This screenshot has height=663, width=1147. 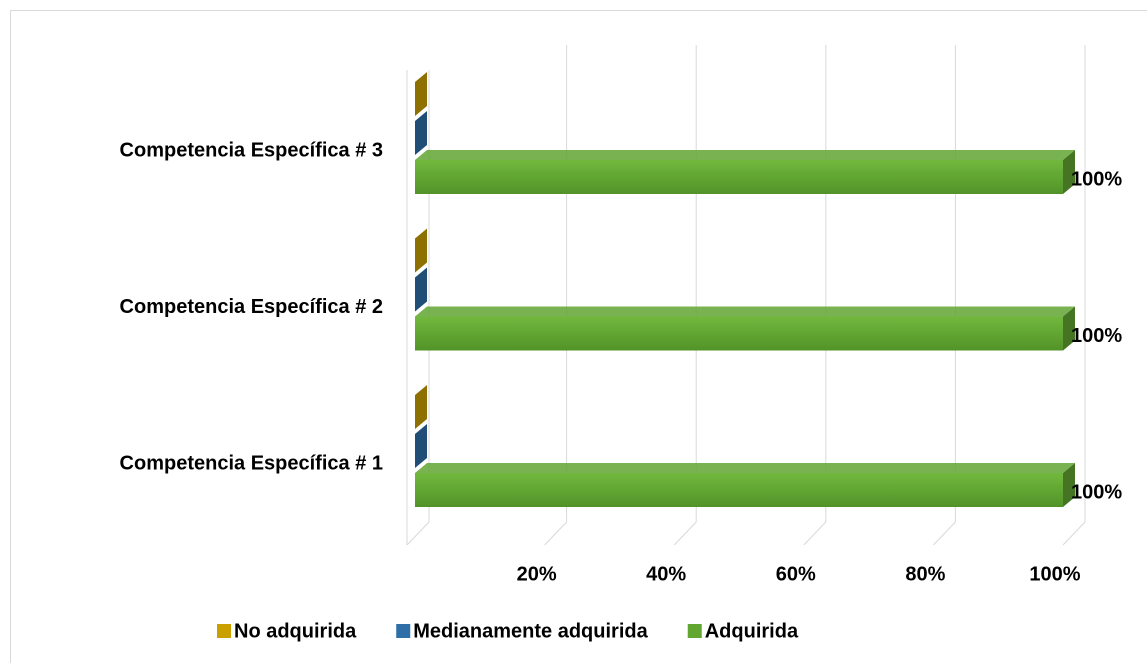 I want to click on axis-floor, so click(x=418, y=533).